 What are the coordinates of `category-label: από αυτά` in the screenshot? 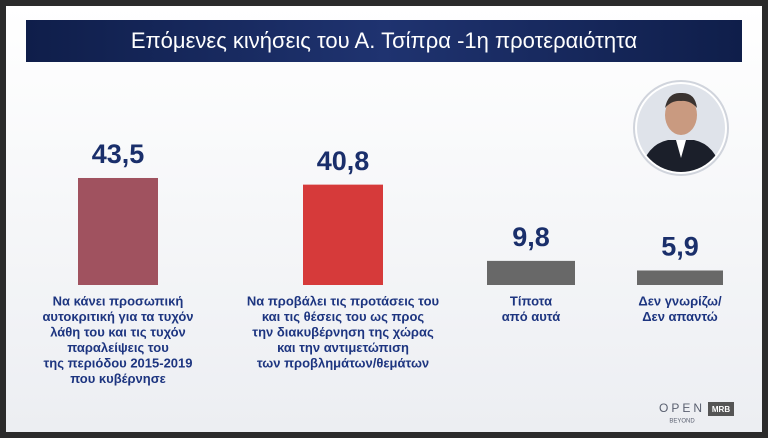 It's located at (531, 316).